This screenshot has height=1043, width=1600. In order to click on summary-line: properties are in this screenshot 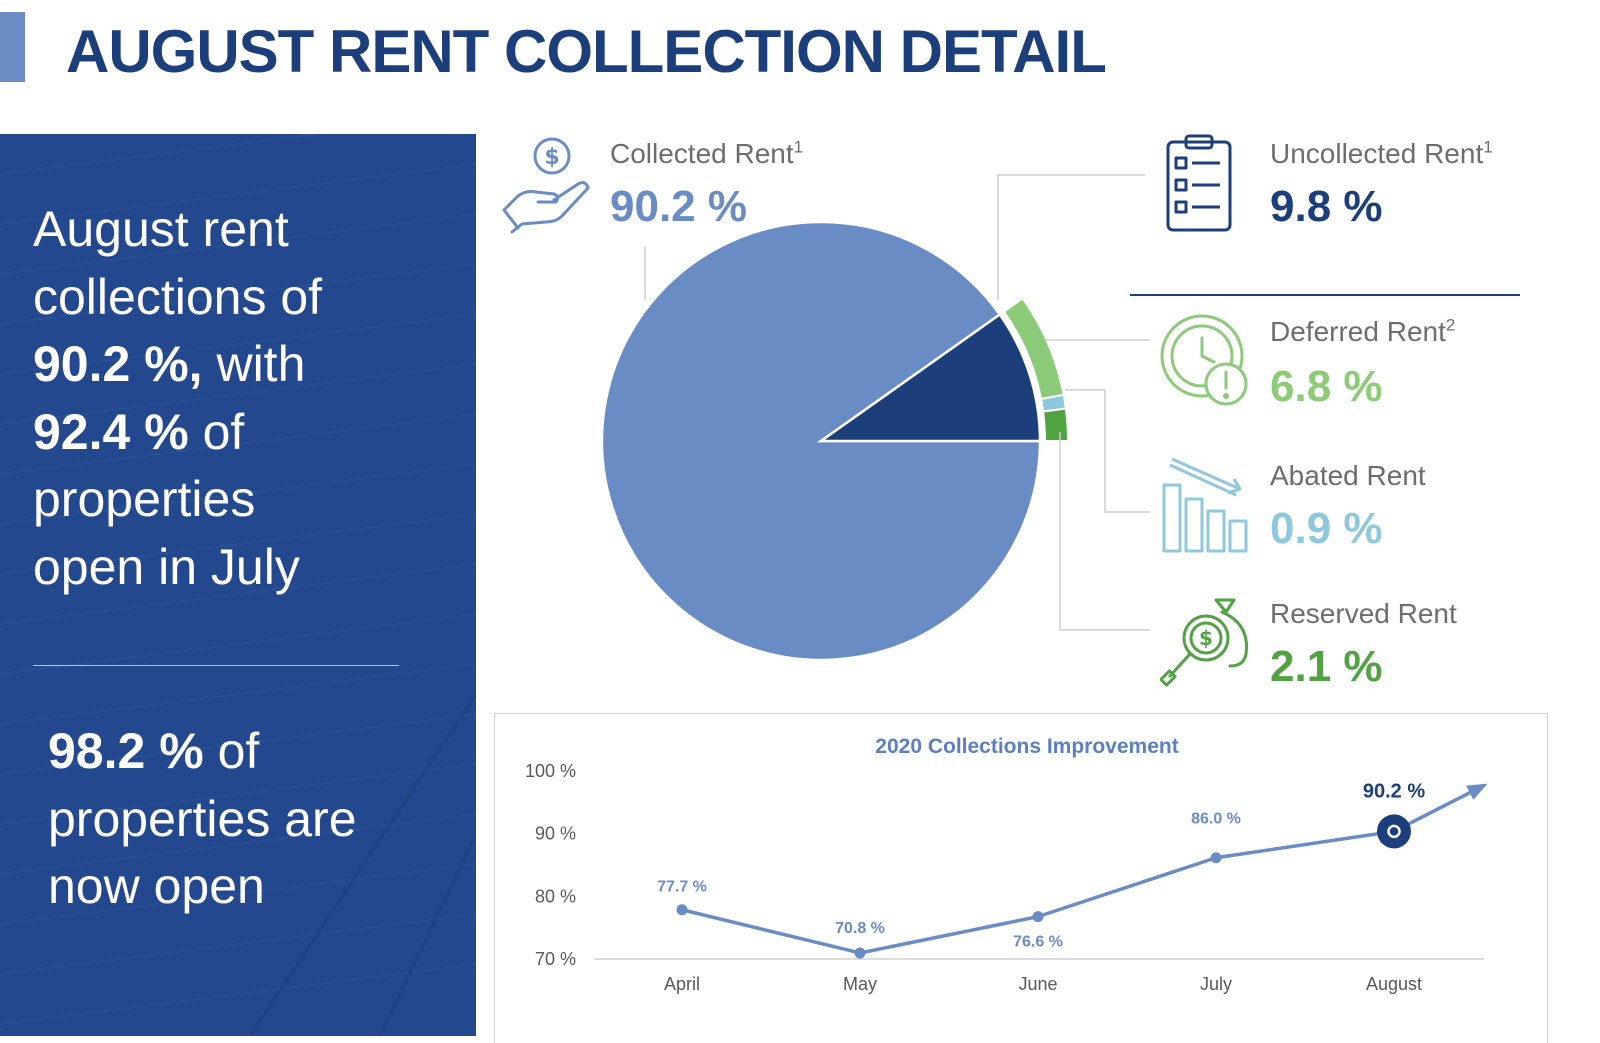, I will do `click(202, 818)`.